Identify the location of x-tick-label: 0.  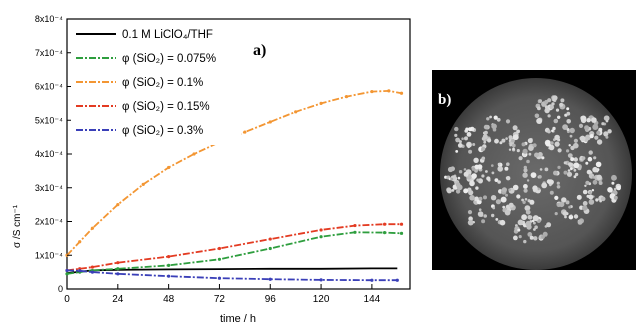
(67, 299).